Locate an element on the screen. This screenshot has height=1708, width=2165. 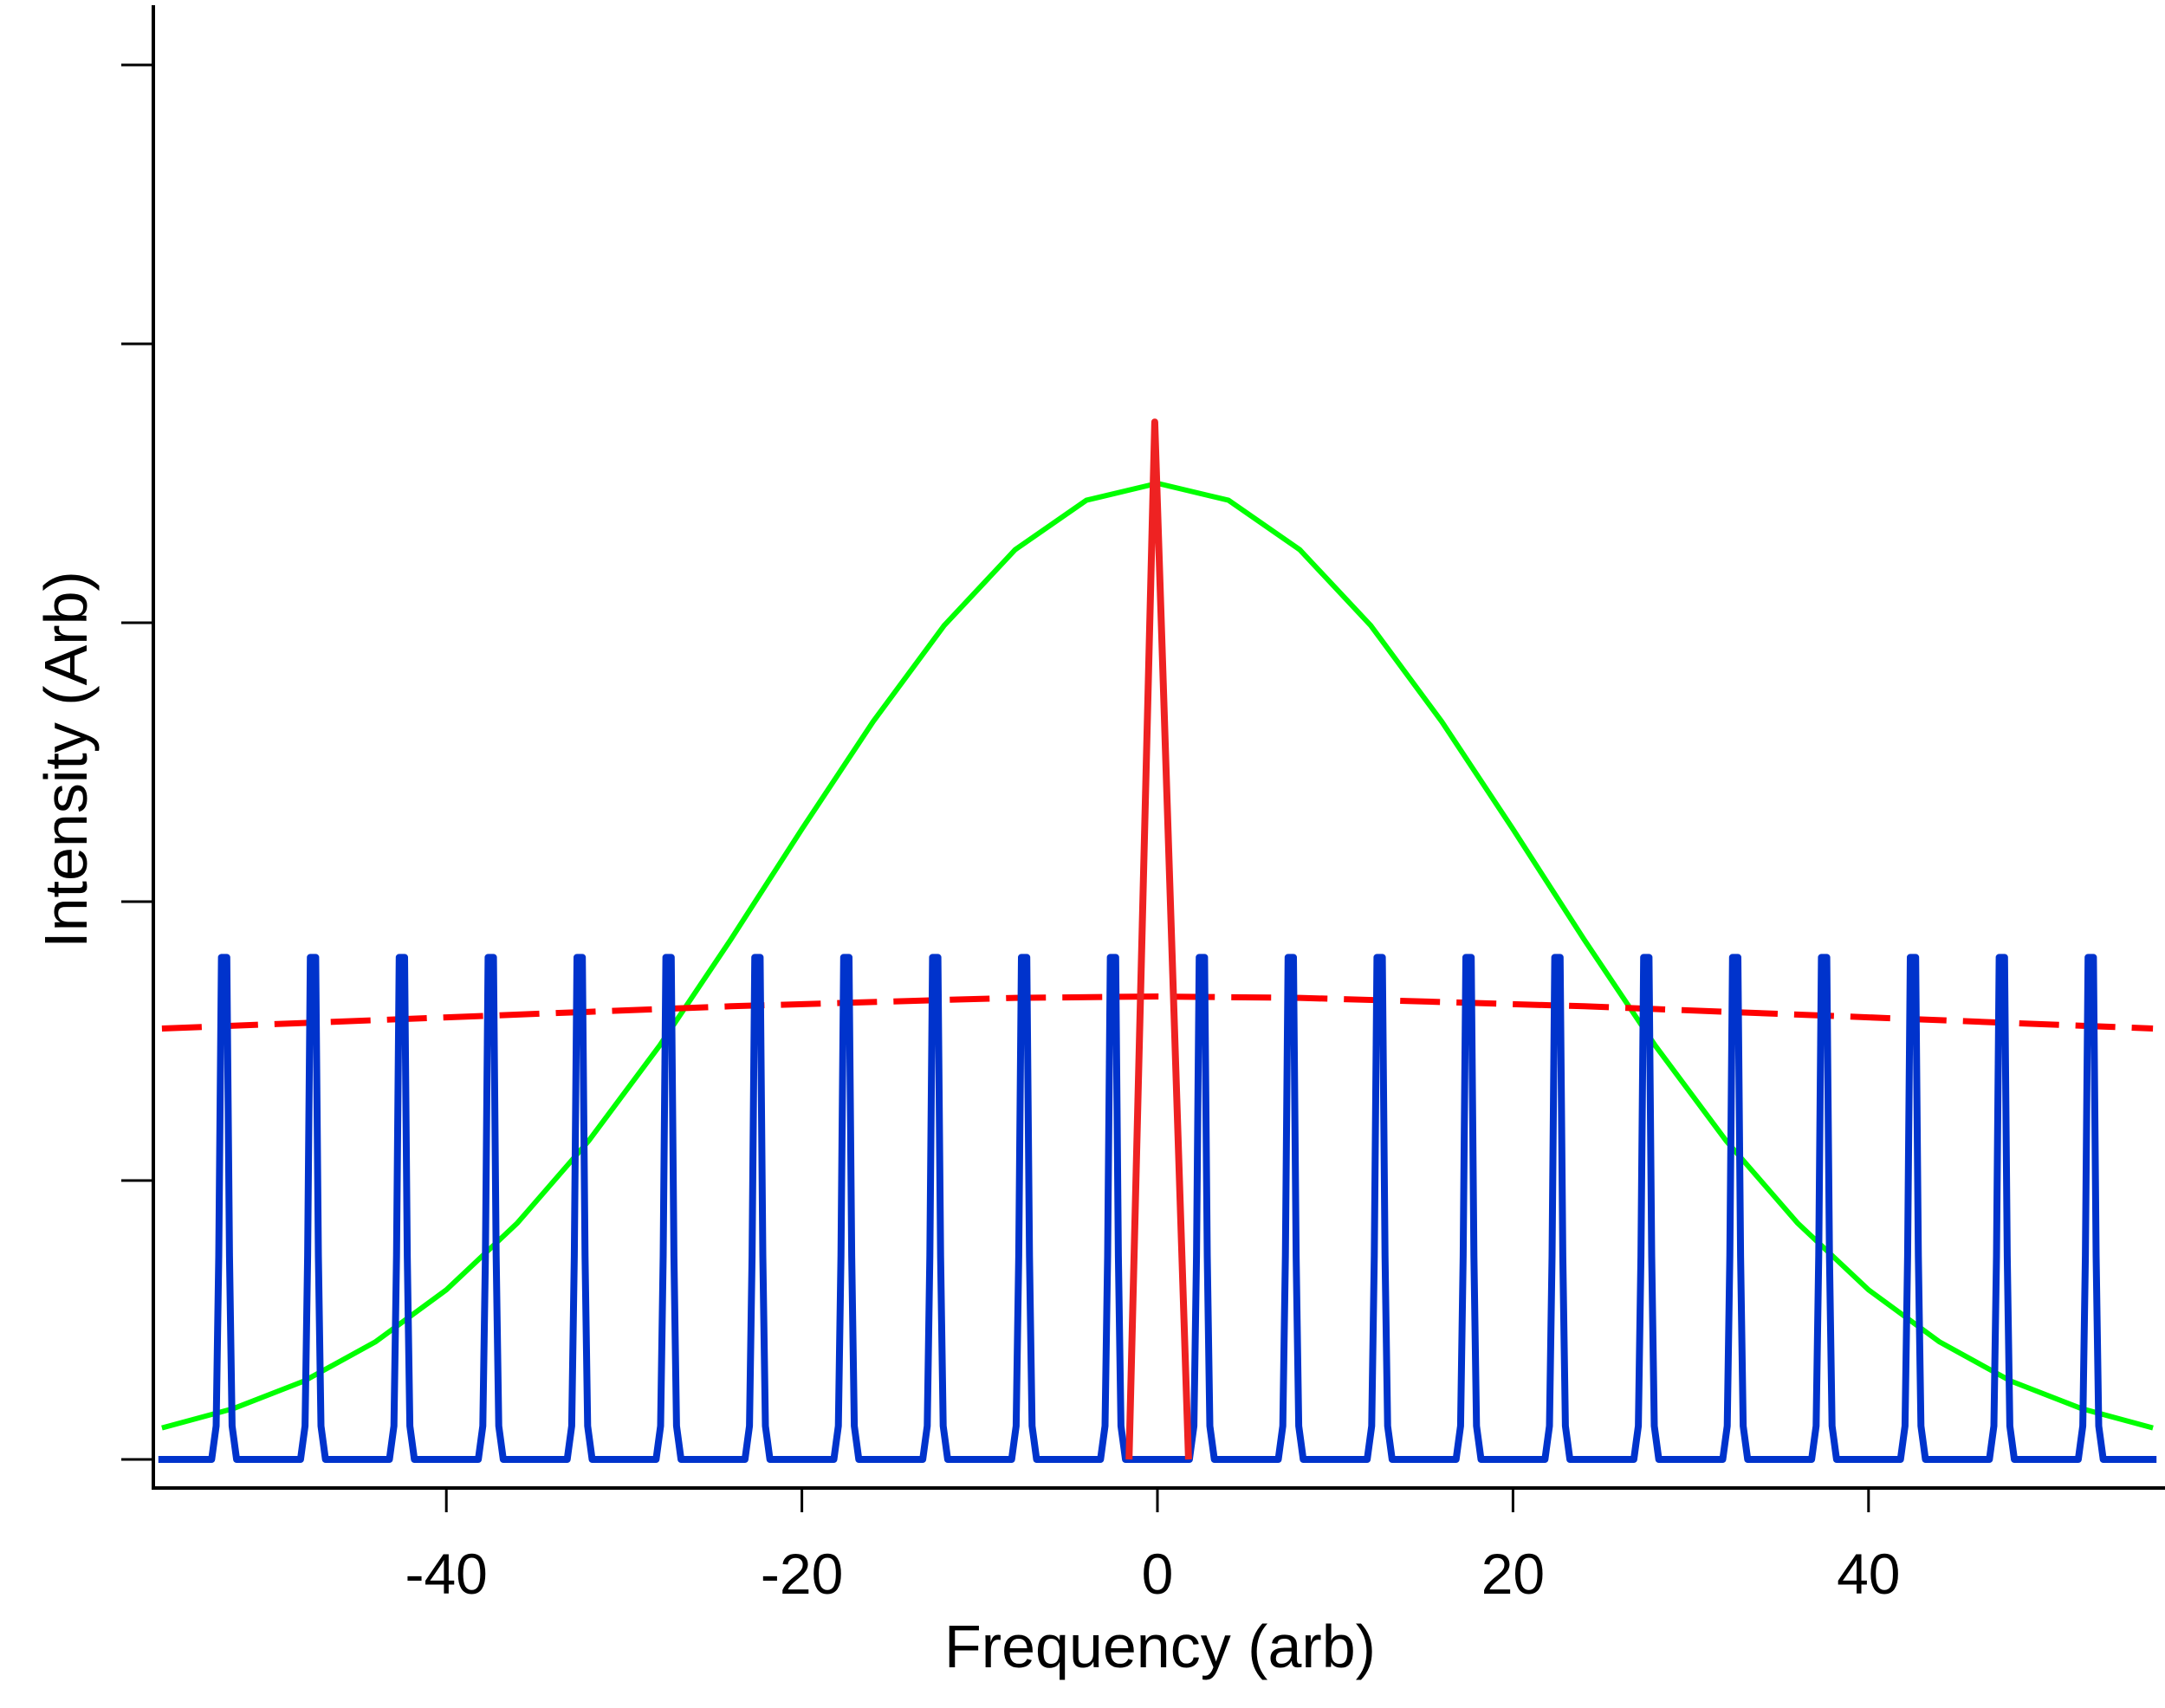
x-tick-label: 0 is located at coordinates (1158, 1574).